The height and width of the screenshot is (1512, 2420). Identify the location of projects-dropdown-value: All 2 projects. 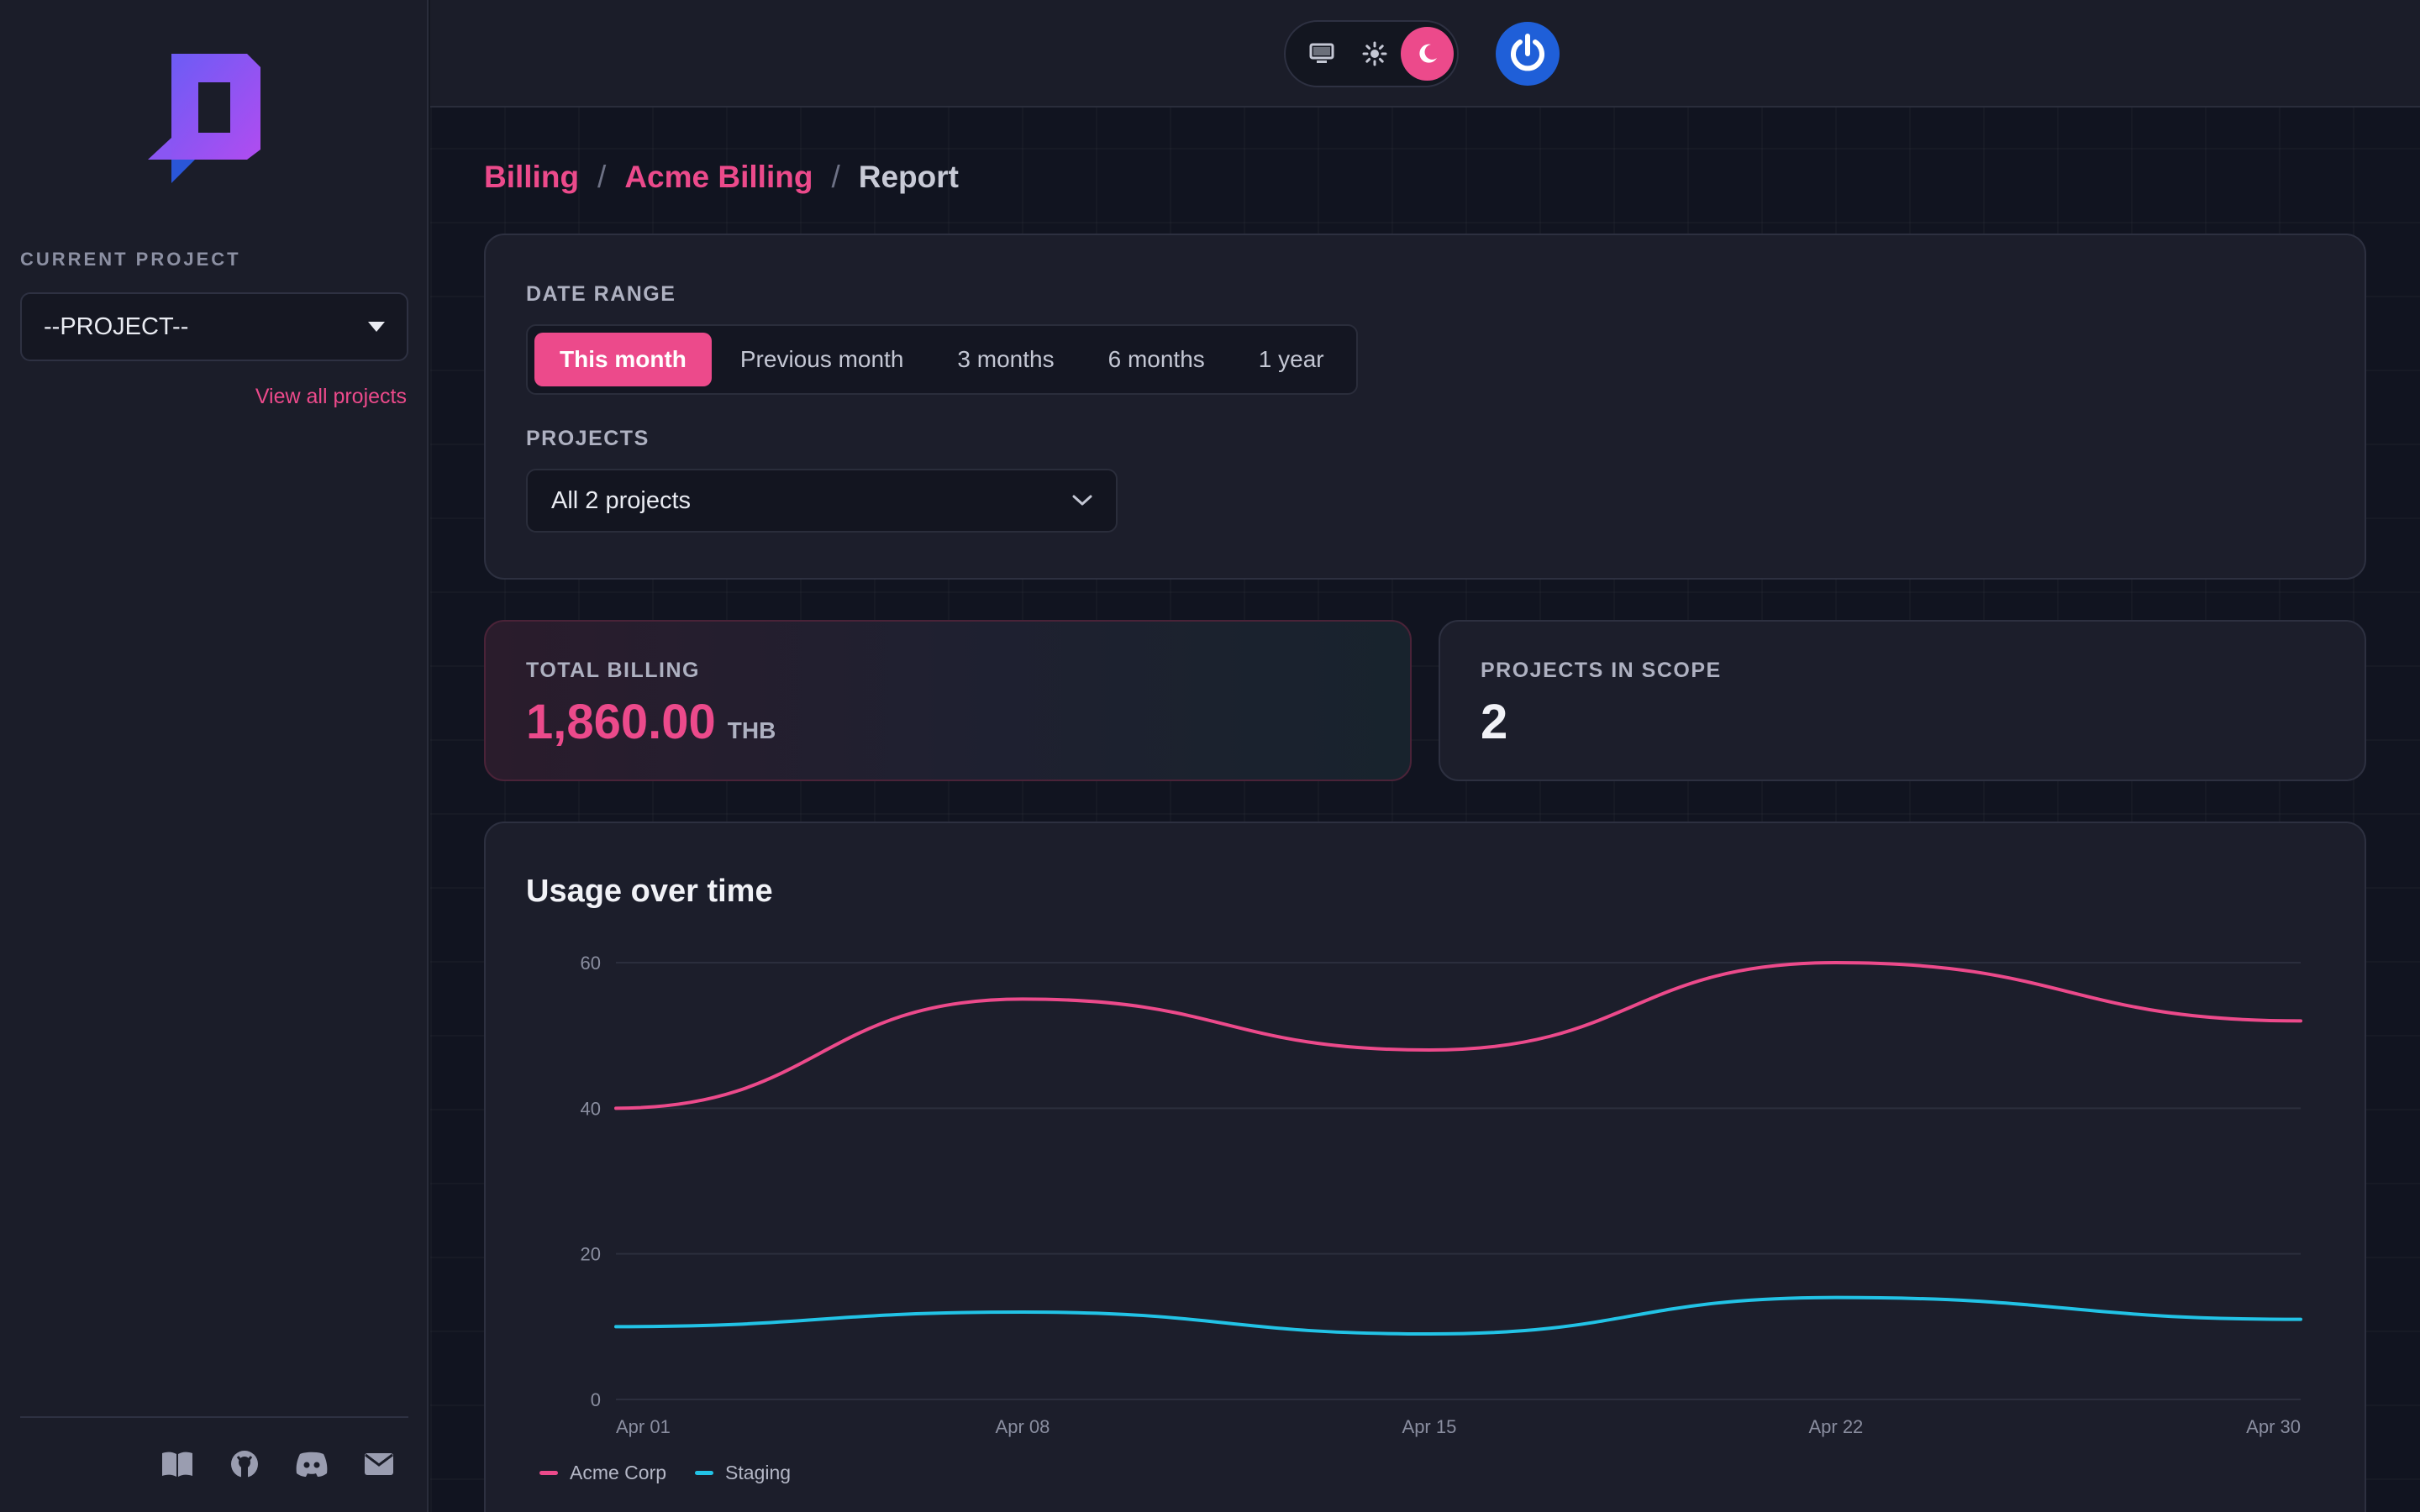
(621, 500).